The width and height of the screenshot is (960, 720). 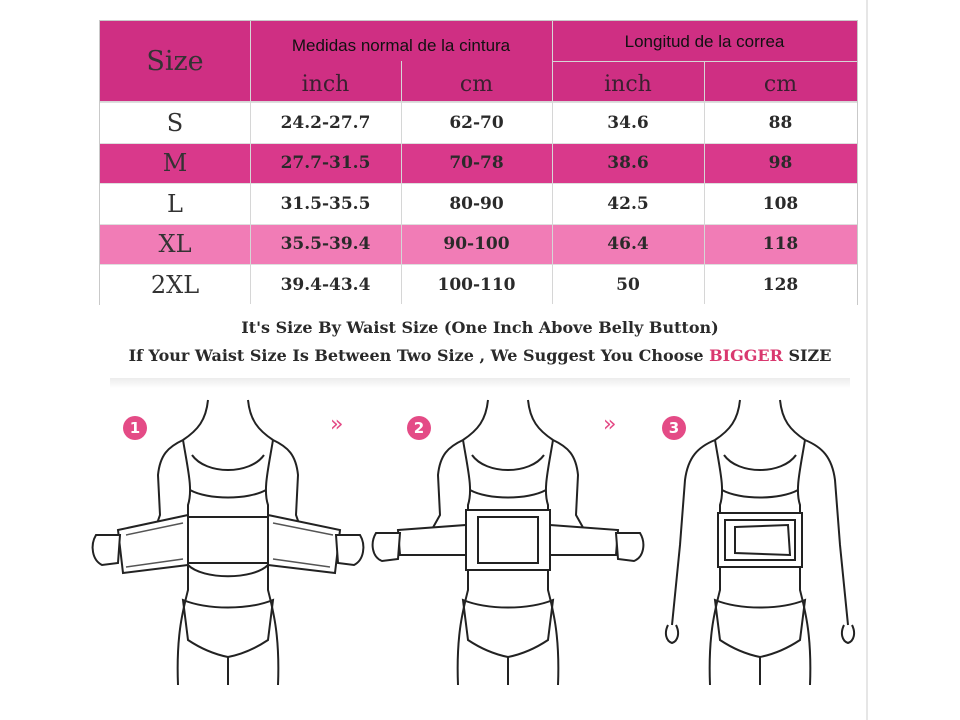 I want to click on size-cell: XL, so click(x=175, y=244).